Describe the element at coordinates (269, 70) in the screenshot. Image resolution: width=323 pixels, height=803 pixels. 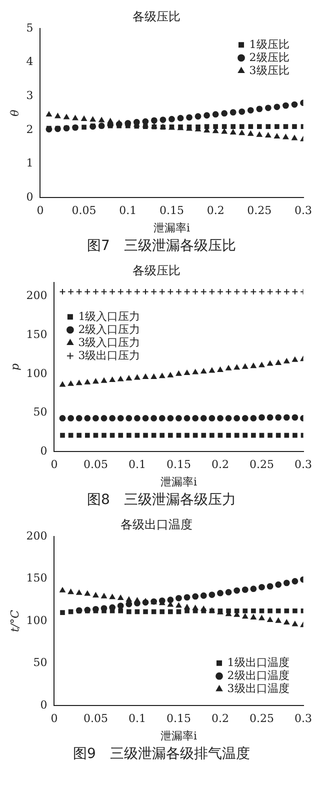
I see `legend-label: 3级压比` at that location.